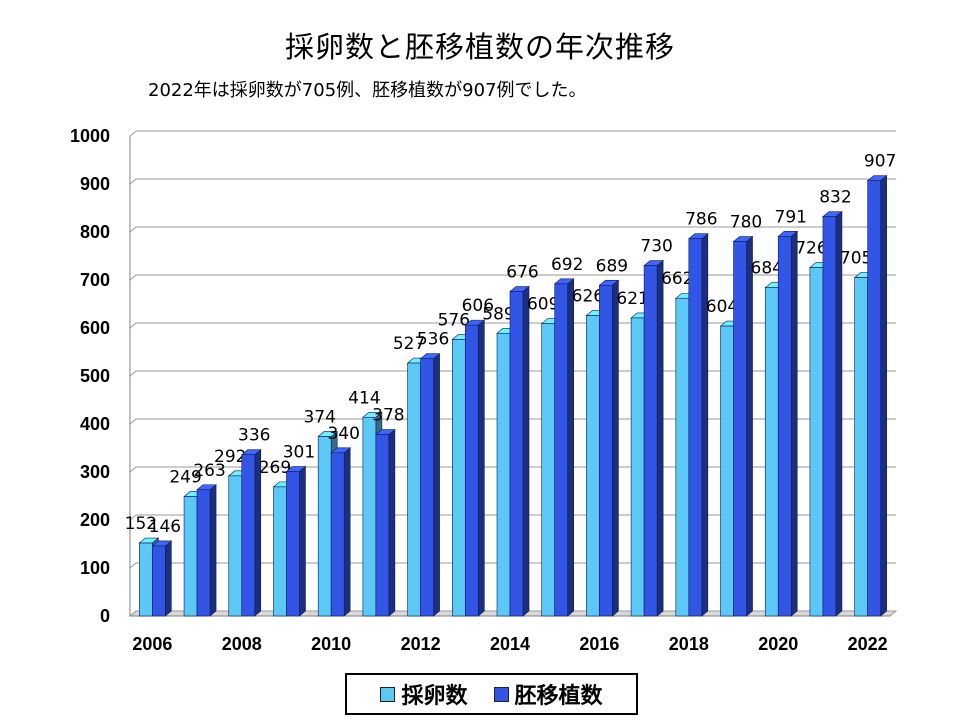  What do you see at coordinates (588, 297) in the screenshot?
I see `data-label: 626` at bounding box center [588, 297].